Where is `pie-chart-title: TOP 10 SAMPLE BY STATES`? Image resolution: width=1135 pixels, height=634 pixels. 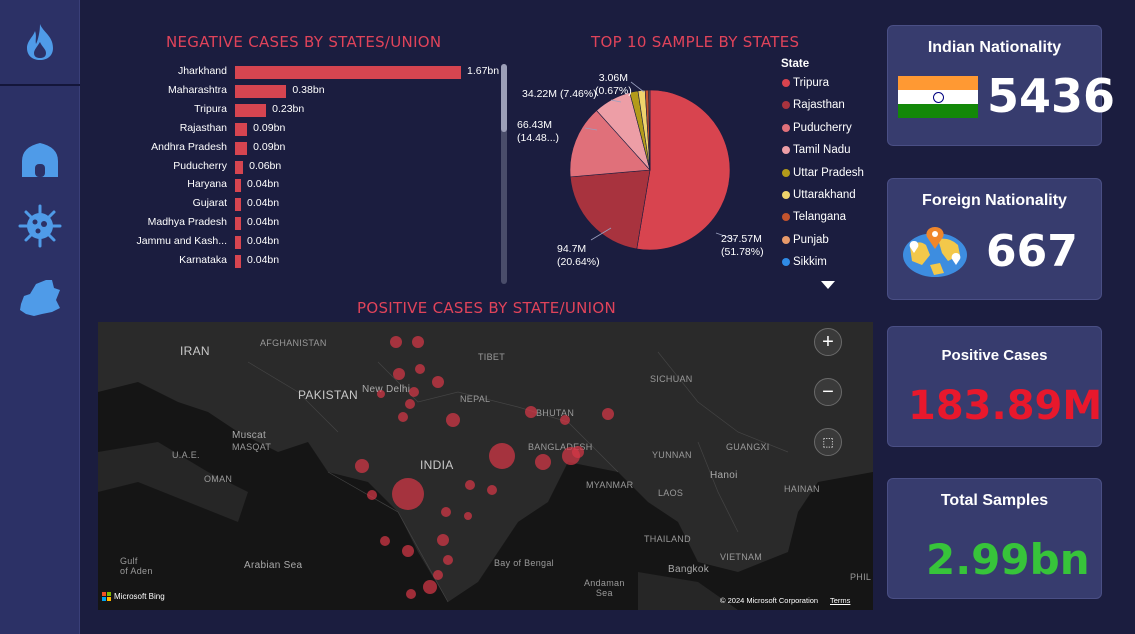 pie-chart-title: TOP 10 SAMPLE BY STATES is located at coordinates (695, 42).